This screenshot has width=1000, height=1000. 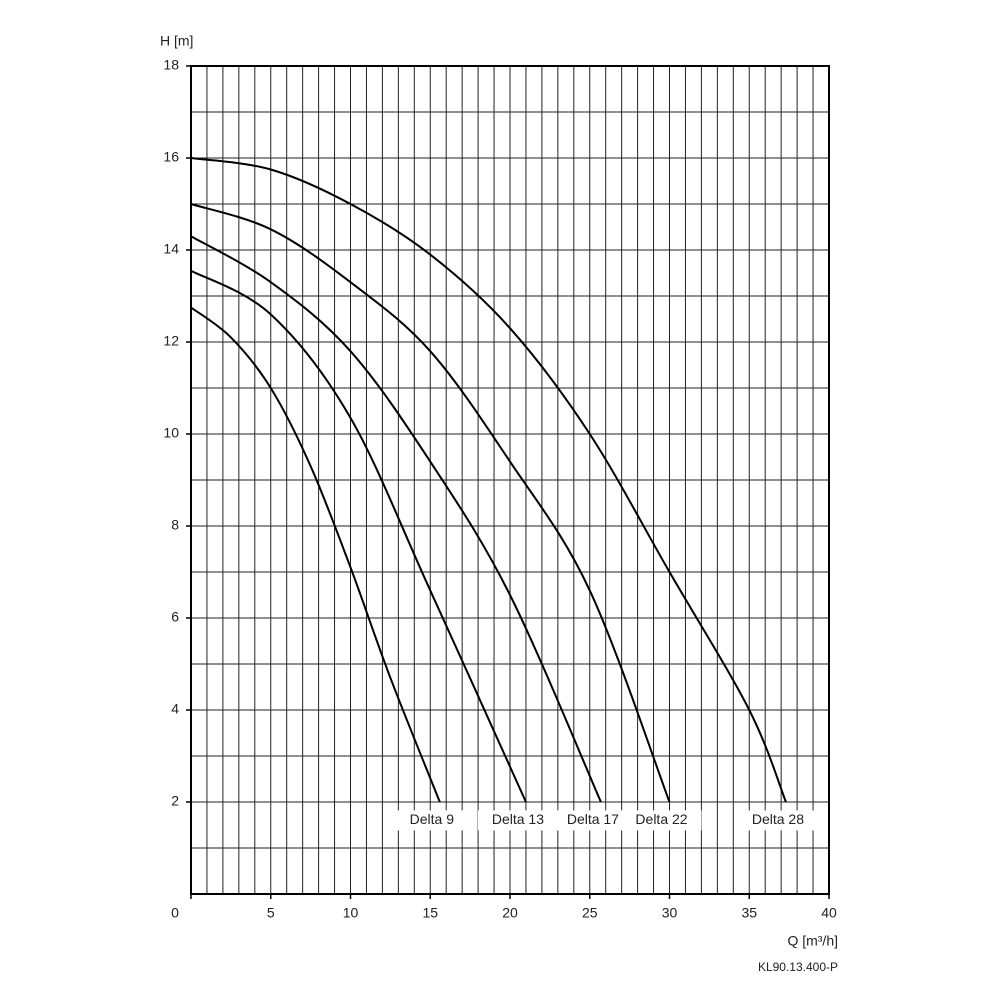 What do you see at coordinates (171, 249) in the screenshot?
I see `y-tick-label: 14` at bounding box center [171, 249].